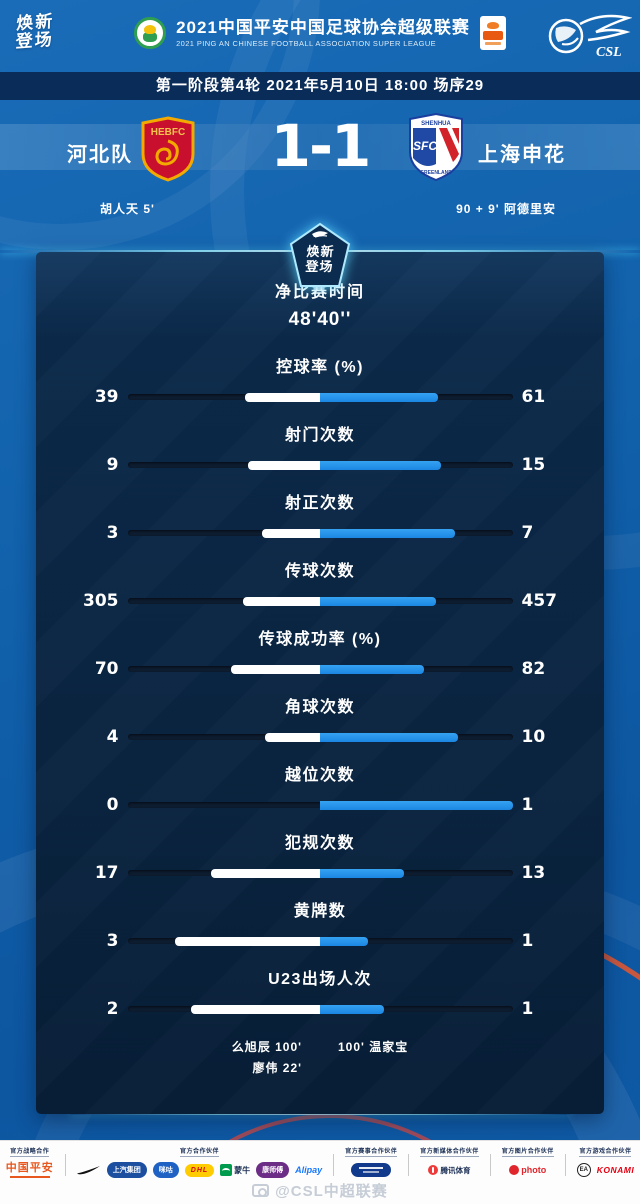 The height and width of the screenshot is (1204, 640). I want to click on match-info-bar: 第一阶段第4轮 2021年5月10日 18:00 场序29, so click(320, 86).